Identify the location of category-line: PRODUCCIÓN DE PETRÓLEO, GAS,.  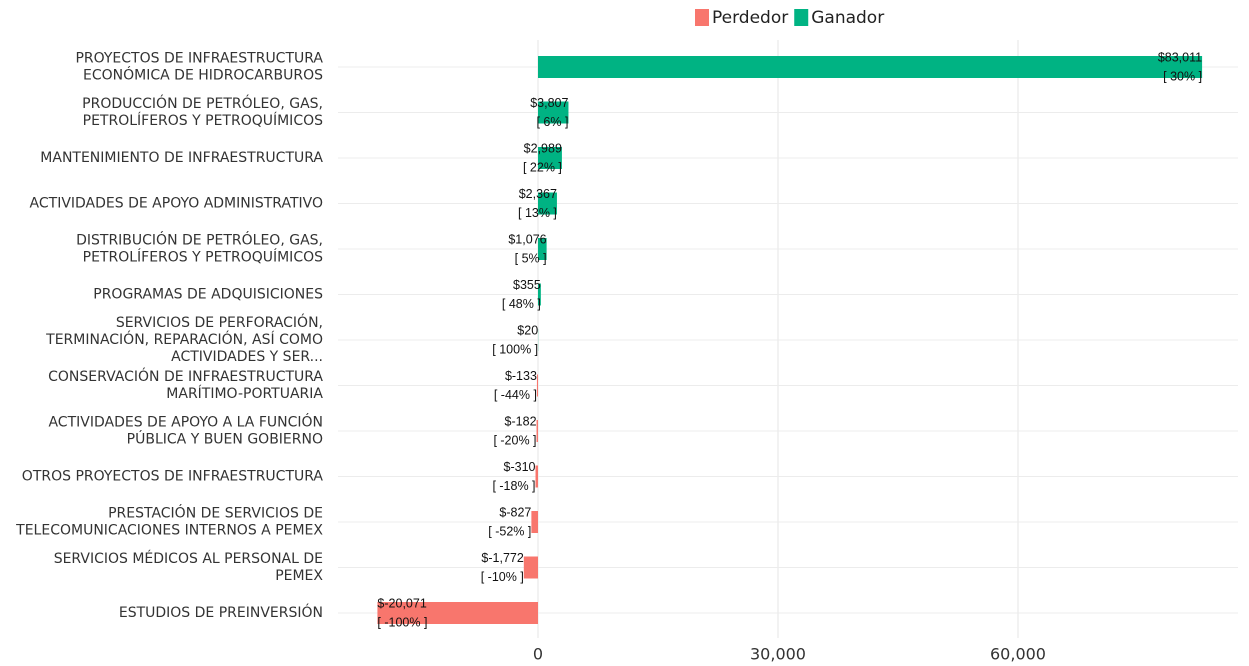
(202, 103).